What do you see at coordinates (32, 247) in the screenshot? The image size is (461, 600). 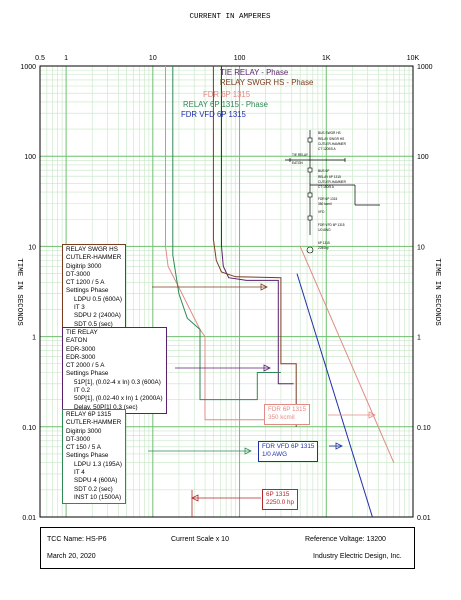 I see `y-tick-label-left: 10` at bounding box center [32, 247].